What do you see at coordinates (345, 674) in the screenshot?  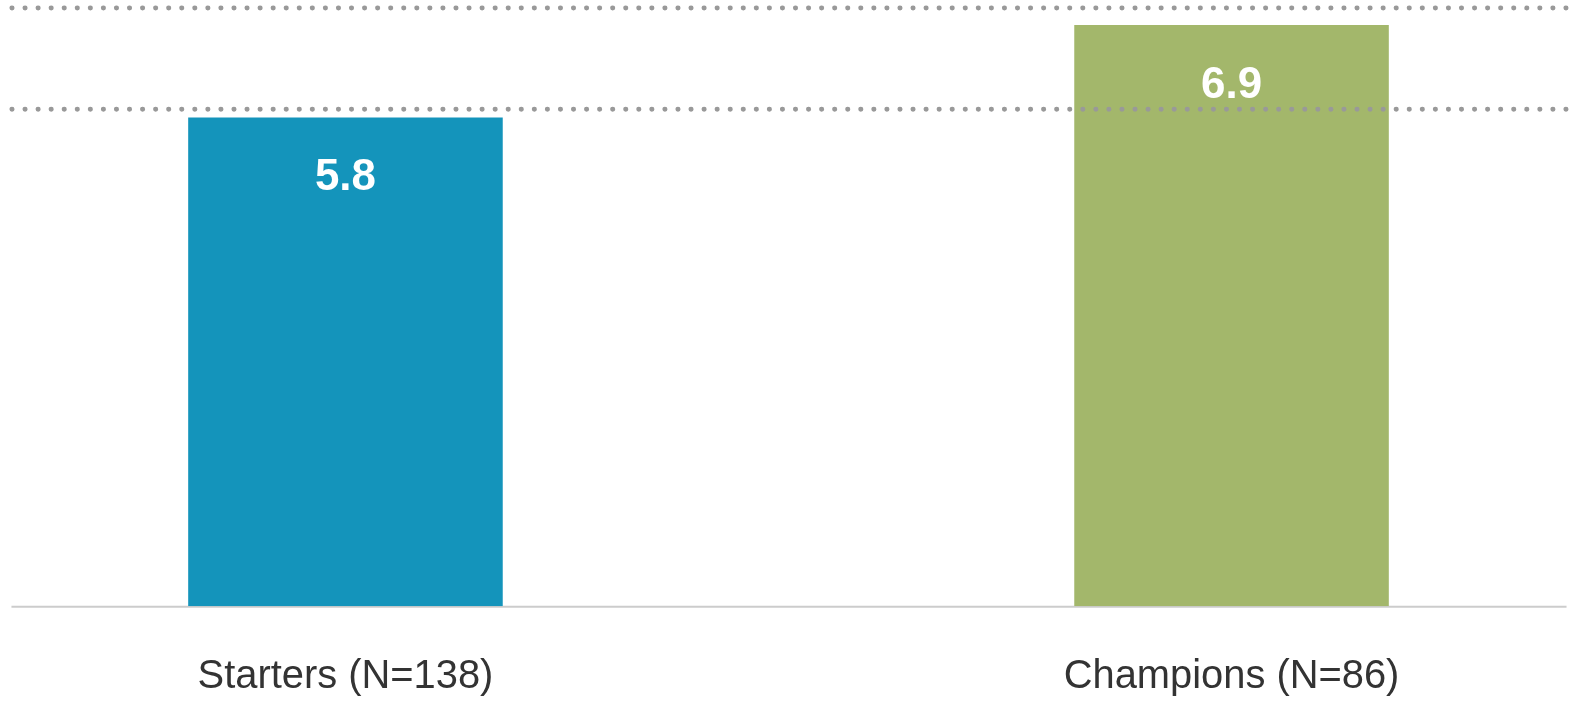 I see `x-tick-label: Starters (N=138)` at bounding box center [345, 674].